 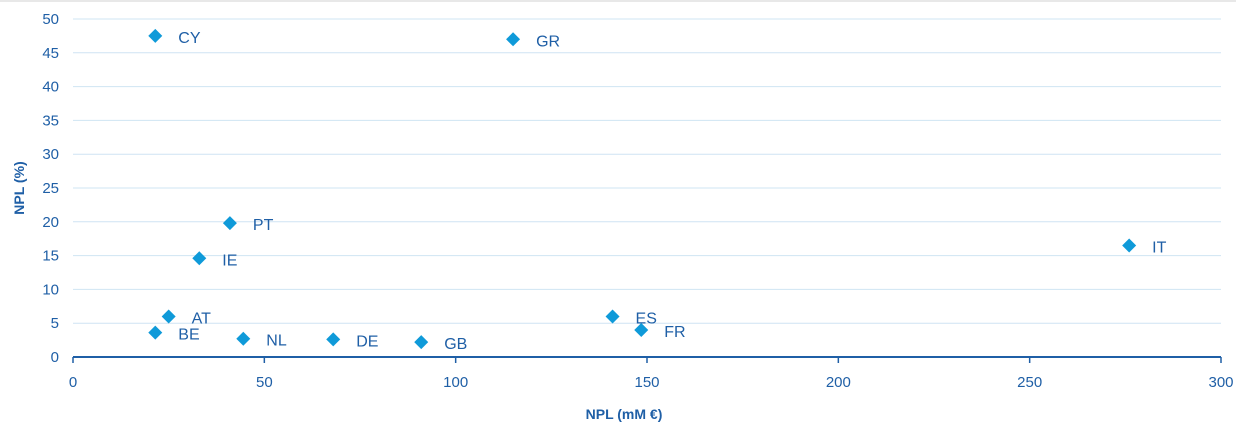 What do you see at coordinates (367, 341) in the screenshot?
I see `point-label-de: DE` at bounding box center [367, 341].